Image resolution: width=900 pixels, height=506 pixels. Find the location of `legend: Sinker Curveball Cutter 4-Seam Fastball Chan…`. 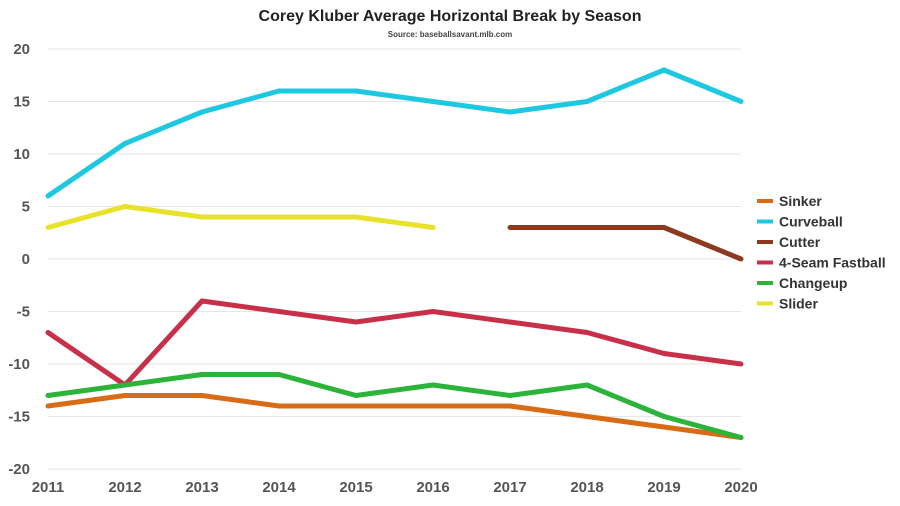

legend: Sinker Curveball Cutter 4-Seam Fastball Chan… is located at coordinates (821, 252).